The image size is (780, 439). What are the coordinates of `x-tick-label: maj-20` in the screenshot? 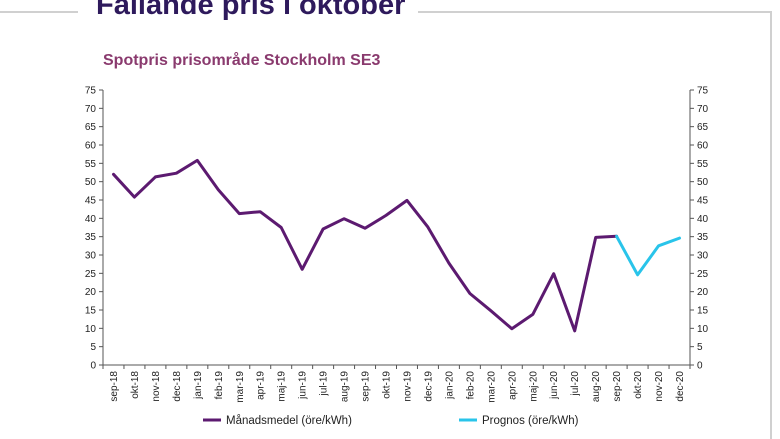 It's located at (533, 386).